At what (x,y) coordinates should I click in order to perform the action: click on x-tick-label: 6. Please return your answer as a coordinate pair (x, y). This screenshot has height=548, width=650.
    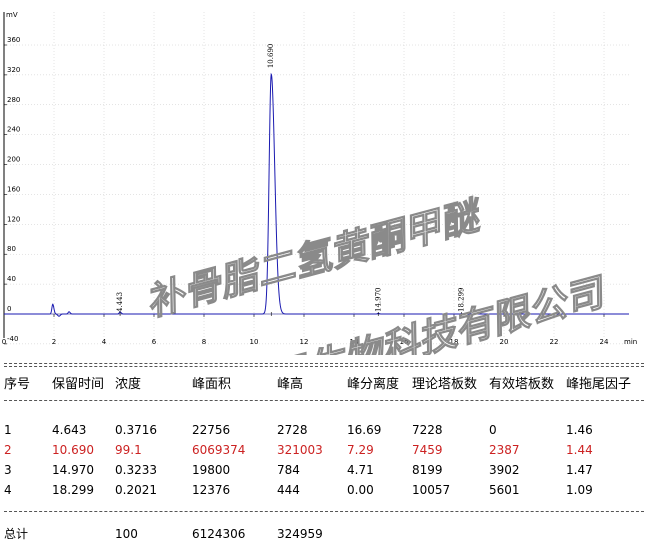
    Looking at the image, I should click on (154, 342).